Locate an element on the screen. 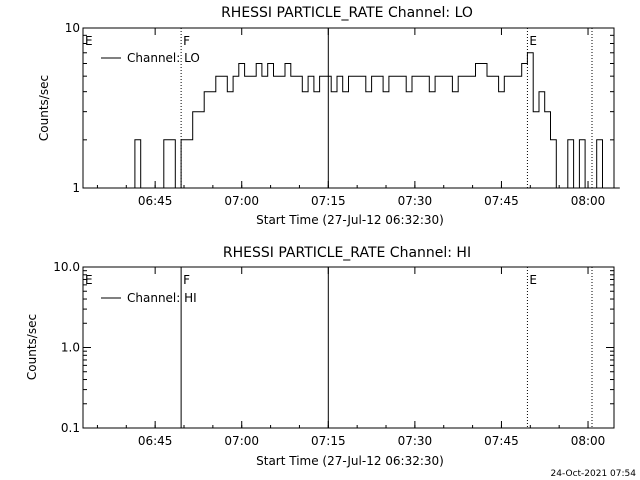 The image size is (640, 480). legend-label: Channel: HI is located at coordinates (162, 298).